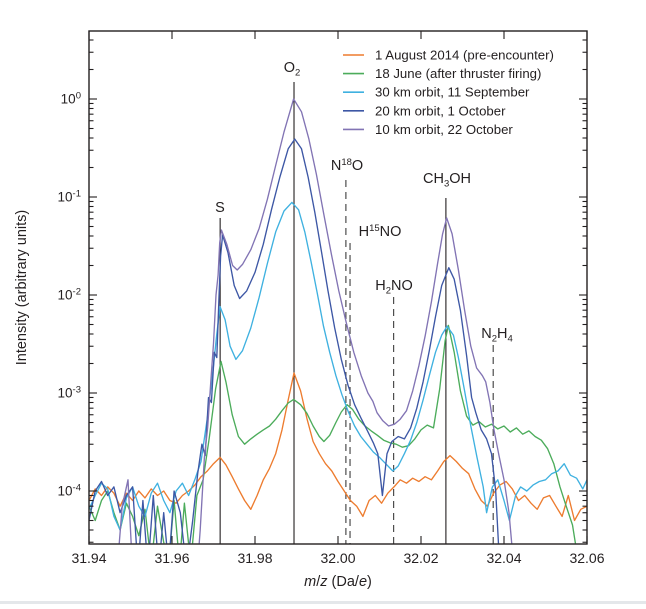 This screenshot has height=609, width=646. I want to click on svg-text: CH3OH, so click(447, 180).